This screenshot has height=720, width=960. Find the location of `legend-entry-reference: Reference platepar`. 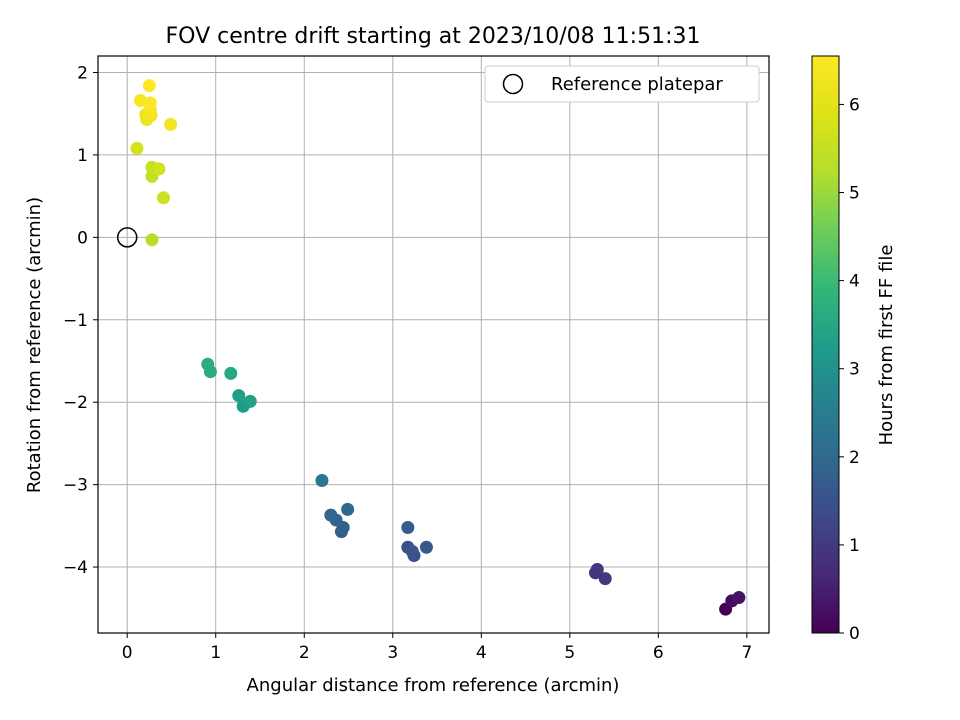

legend-entry-reference: Reference platepar is located at coordinates (637, 84).